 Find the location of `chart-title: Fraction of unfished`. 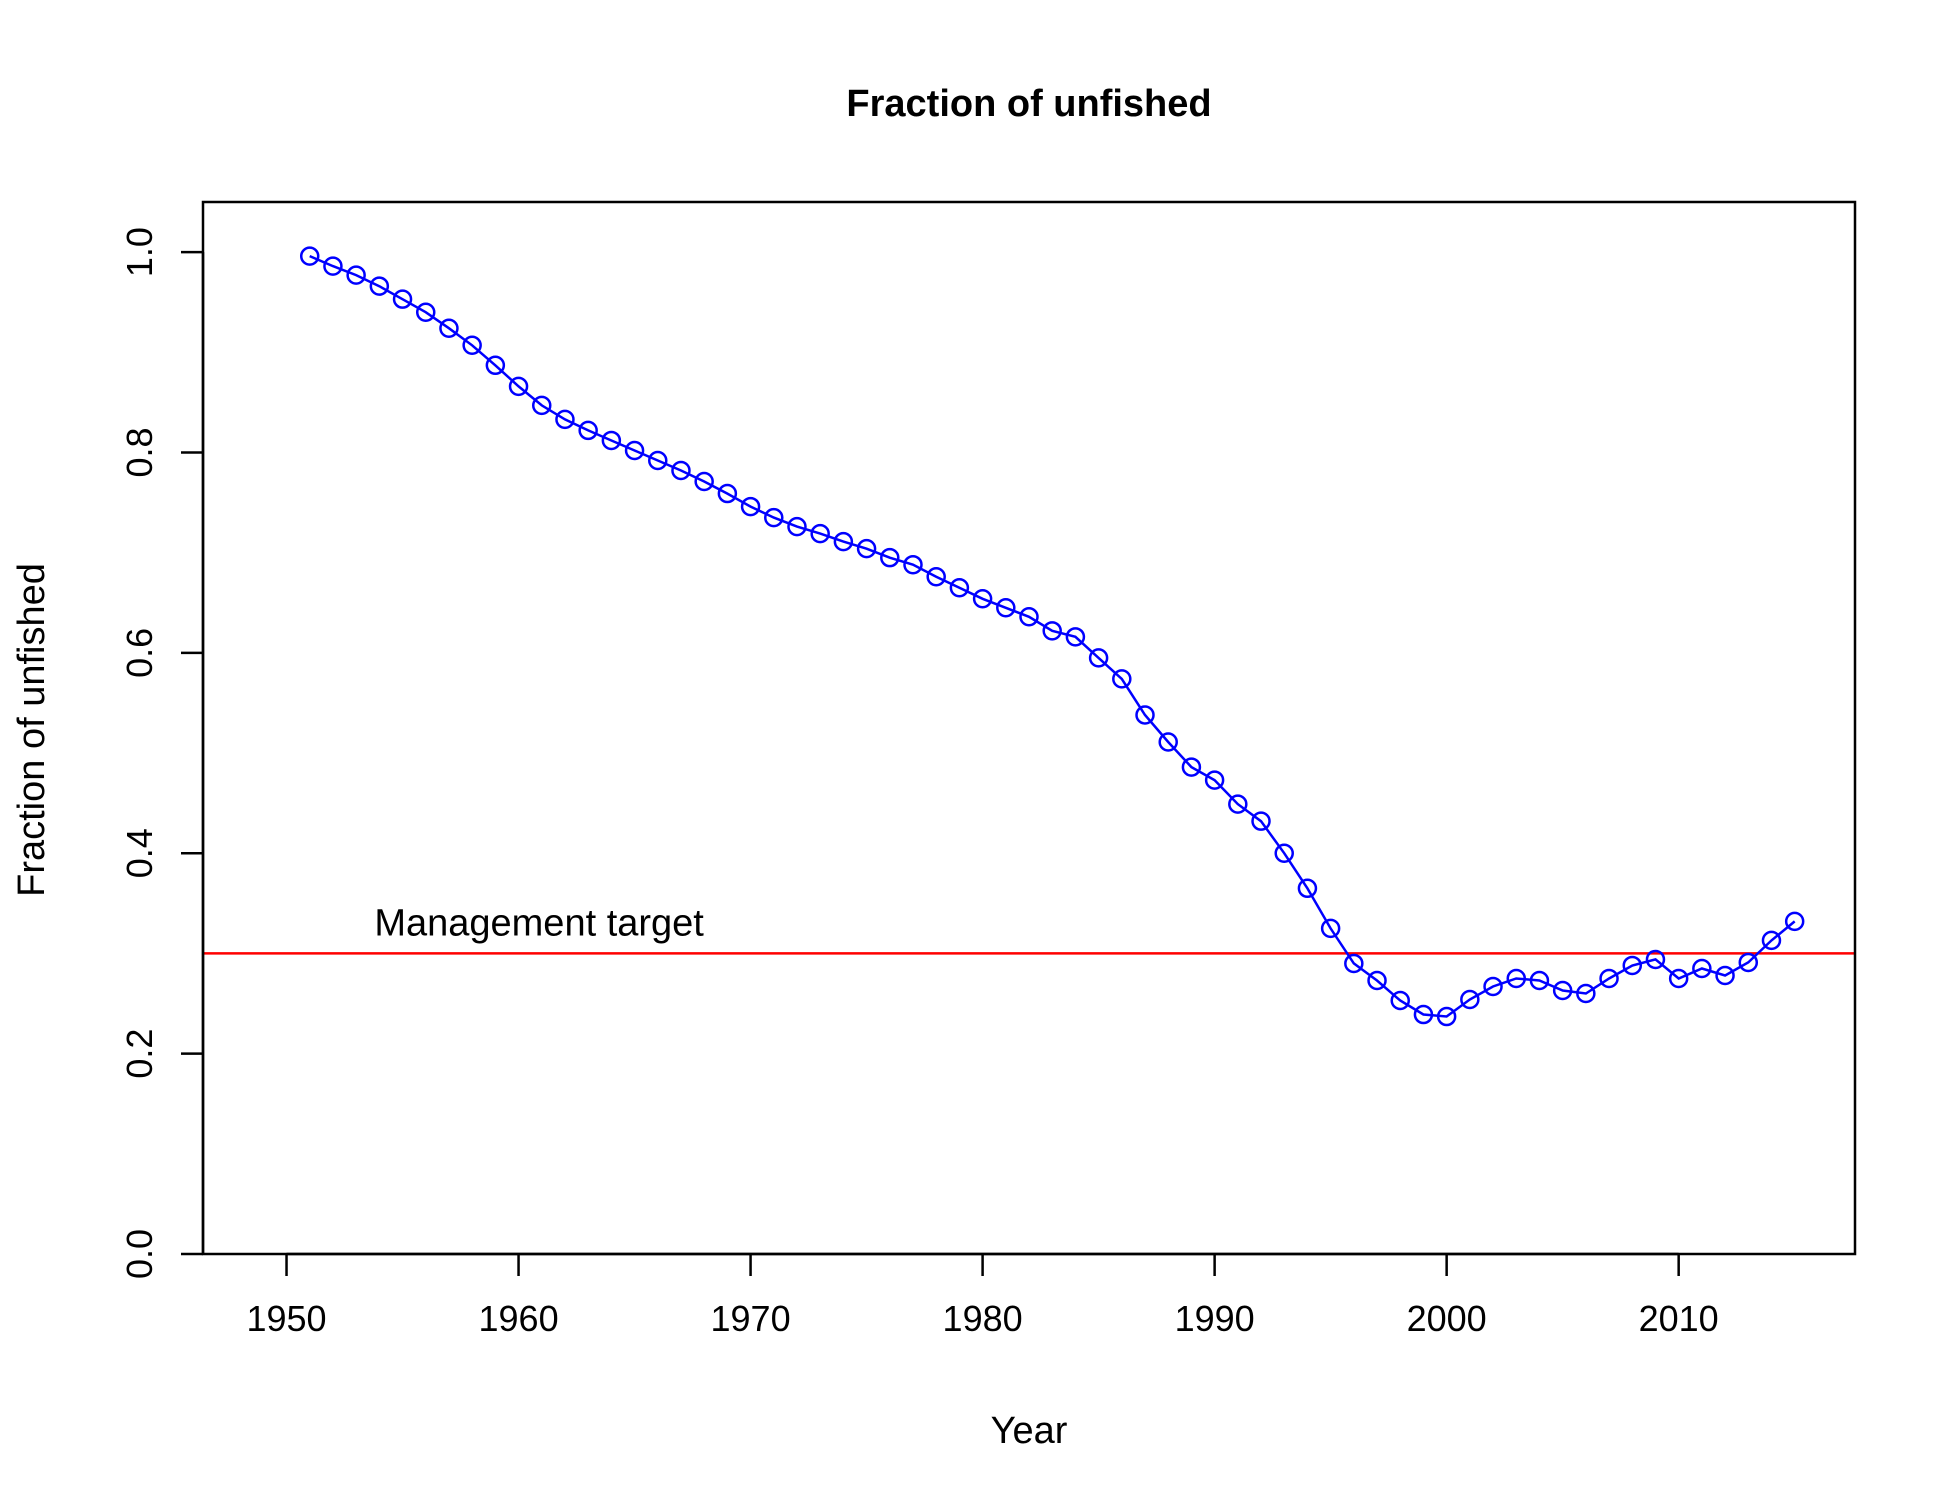

chart-title: Fraction of unfished is located at coordinates (1028, 104).